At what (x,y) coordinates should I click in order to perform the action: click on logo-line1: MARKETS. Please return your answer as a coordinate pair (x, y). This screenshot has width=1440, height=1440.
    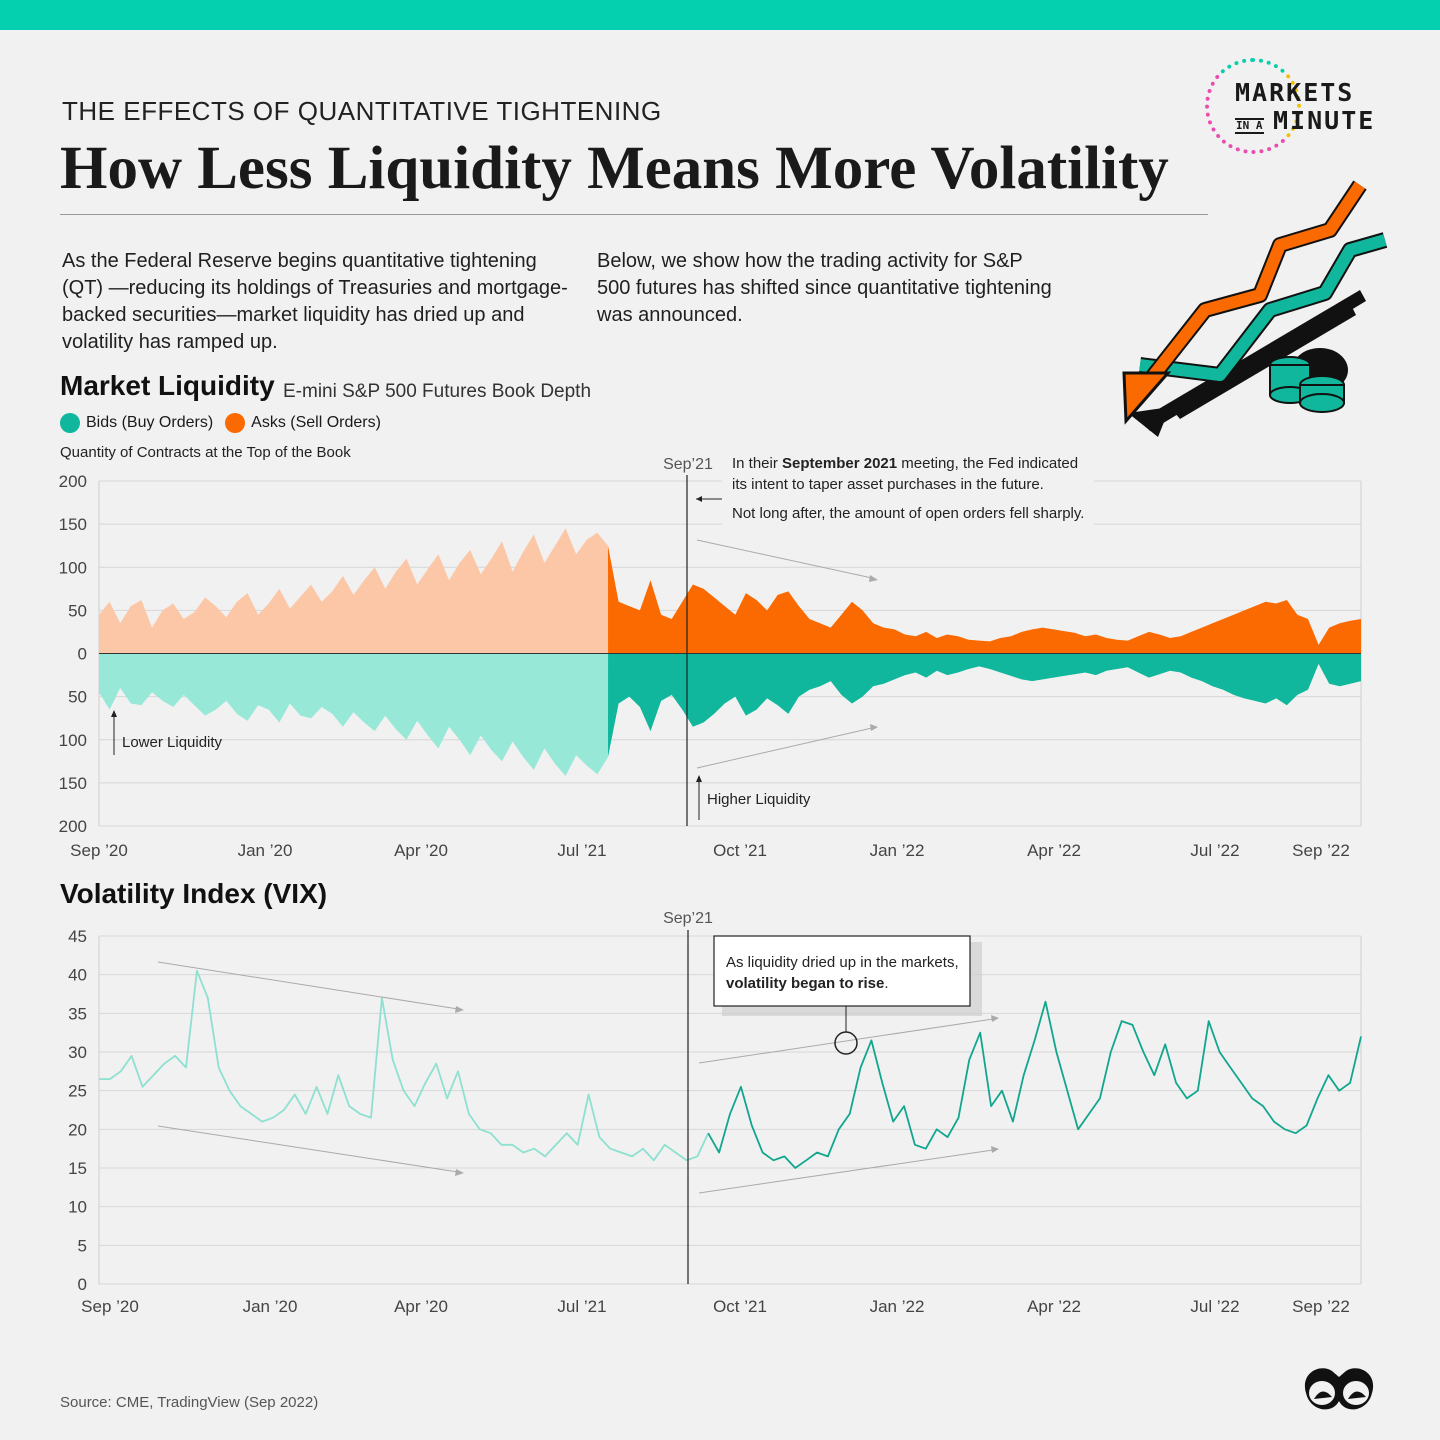
    Looking at the image, I should click on (1295, 92).